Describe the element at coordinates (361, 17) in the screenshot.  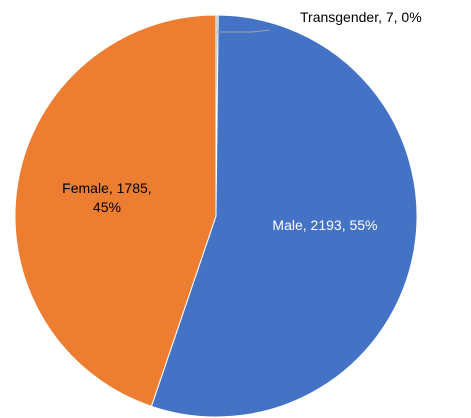
I see `data-label: Transgender, 7, 0%` at that location.